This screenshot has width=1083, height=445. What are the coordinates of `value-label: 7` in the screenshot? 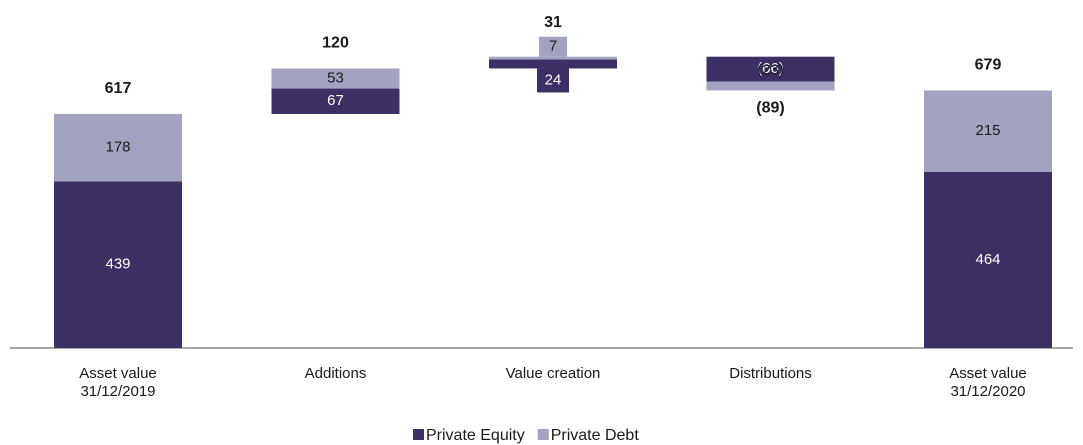 It's located at (553, 46).